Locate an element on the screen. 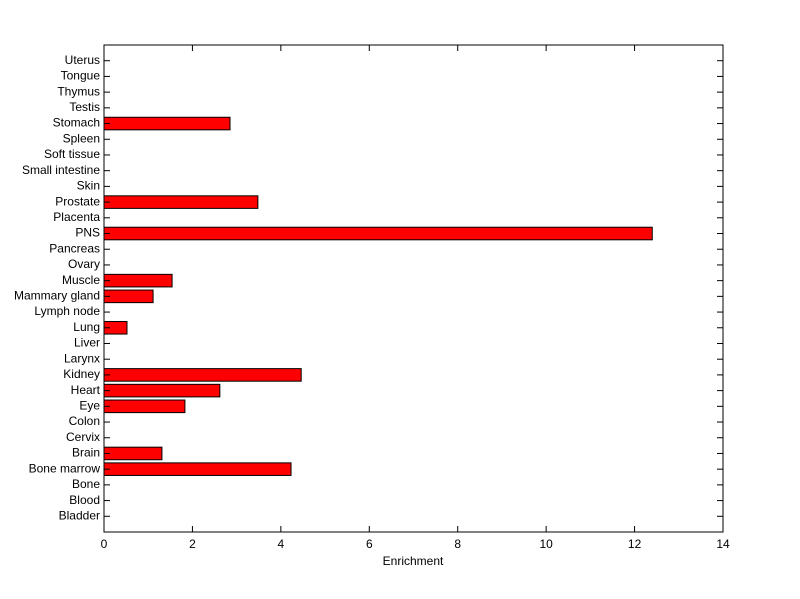  y-tick-label: Bone is located at coordinates (86, 484).